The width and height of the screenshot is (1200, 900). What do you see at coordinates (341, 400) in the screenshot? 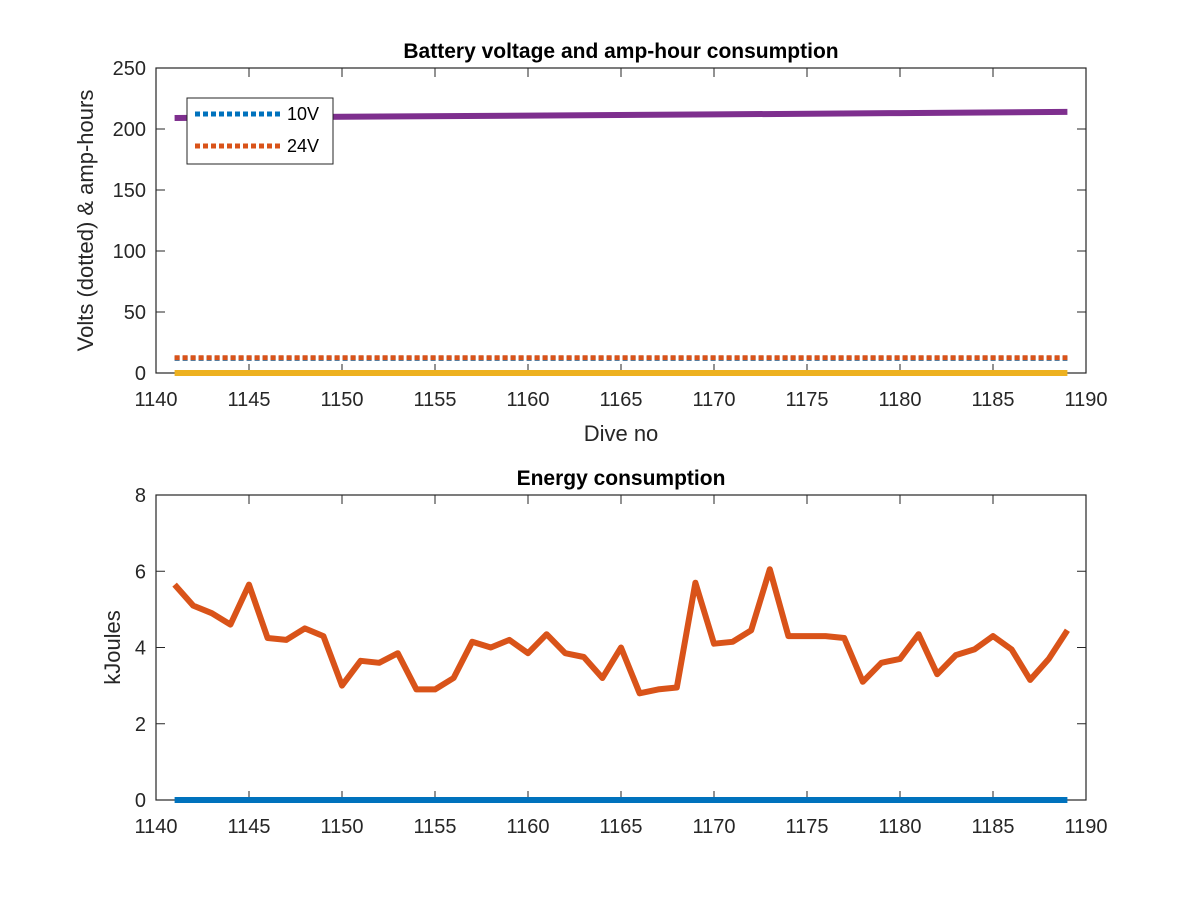
I see `voltage-x-tick-label: 1150` at bounding box center [341, 400].